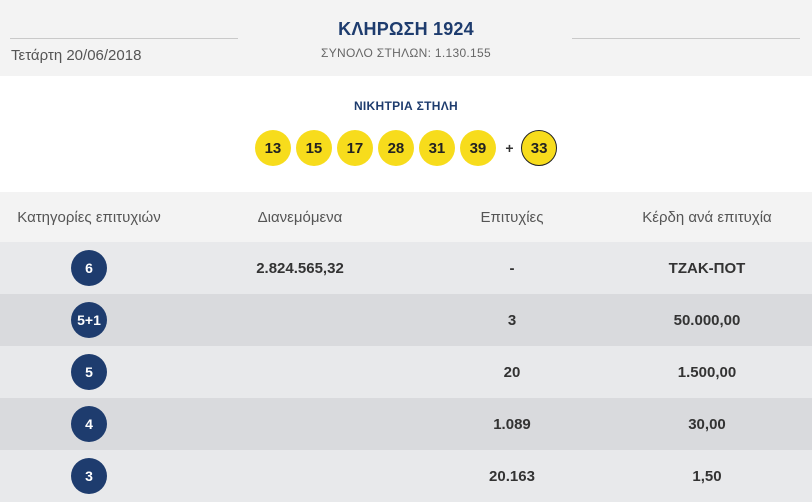  Describe the element at coordinates (406, 476) in the screenshot. I see `table-row: 3 20.163 1,50` at that location.